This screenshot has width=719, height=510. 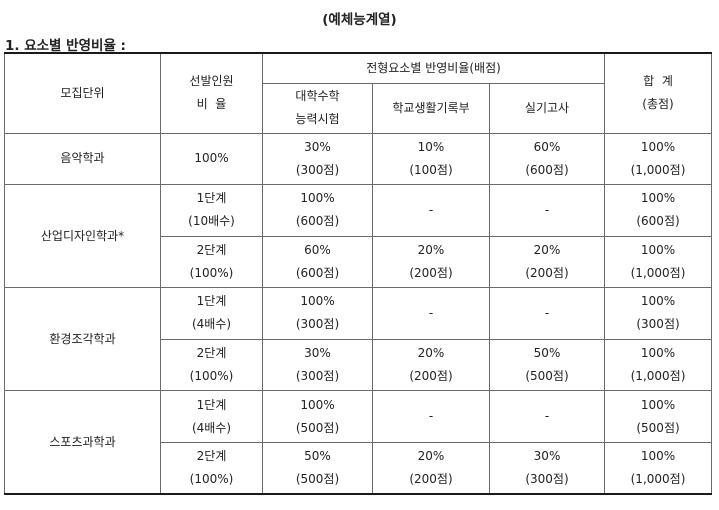 I want to click on page-title: (예체능계열), so click(x=359, y=20).